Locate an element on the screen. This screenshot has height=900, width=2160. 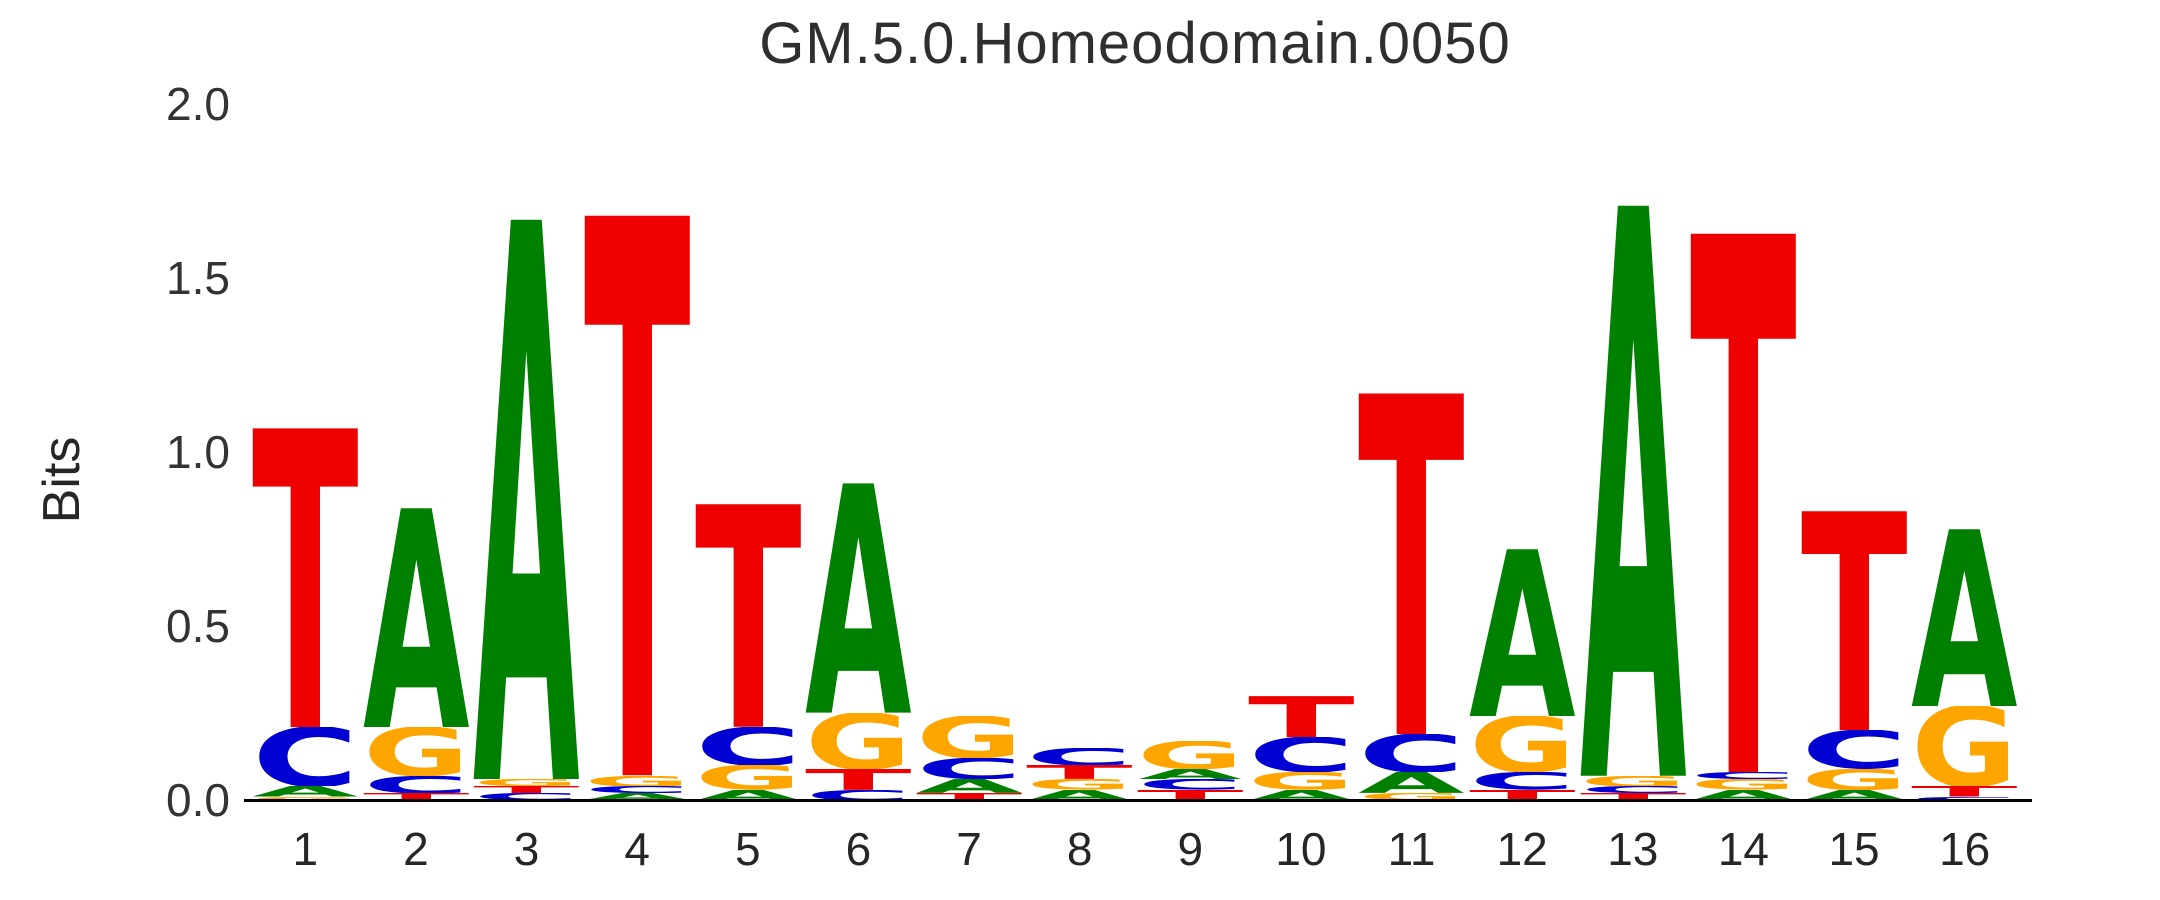
y-tick-label: 0.5 is located at coordinates (198, 626).